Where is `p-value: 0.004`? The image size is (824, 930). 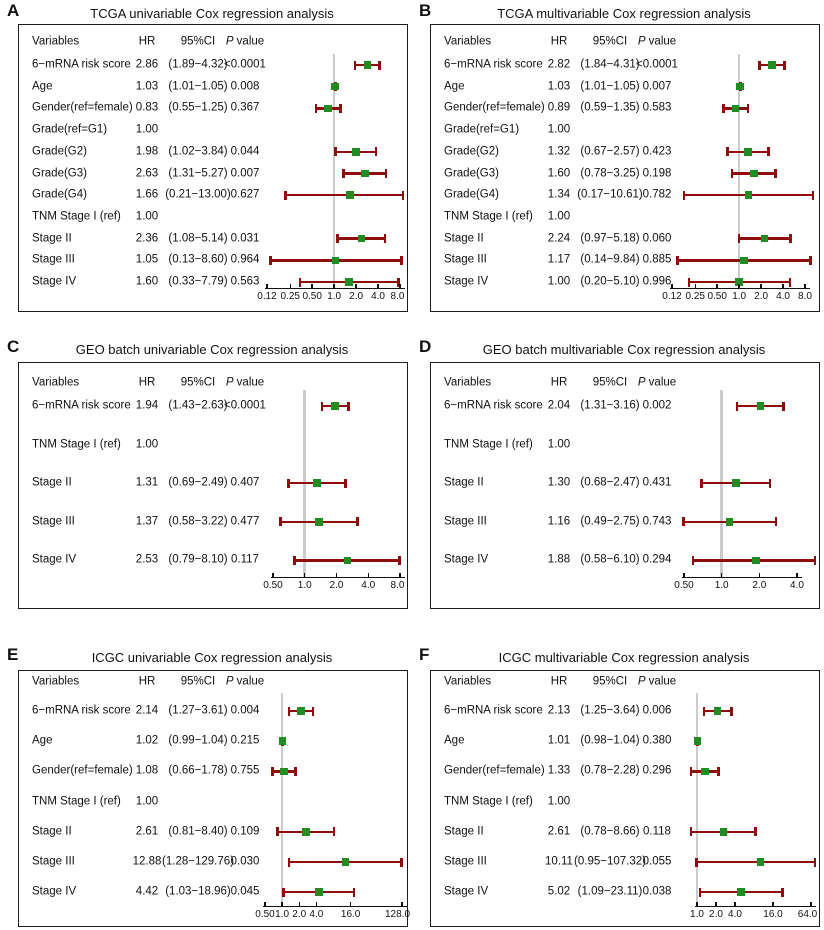
p-value: 0.004 is located at coordinates (245, 710).